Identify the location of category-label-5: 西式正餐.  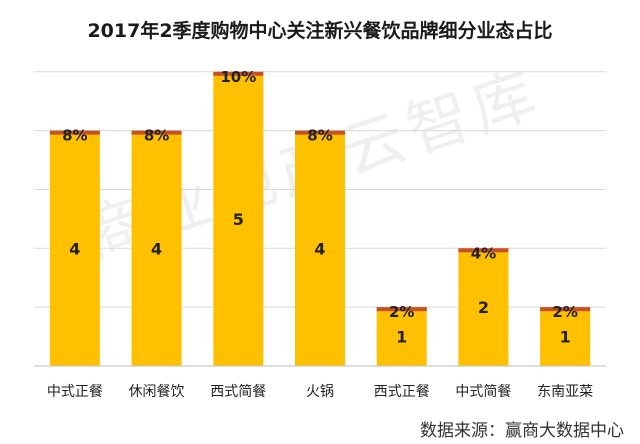
(402, 392).